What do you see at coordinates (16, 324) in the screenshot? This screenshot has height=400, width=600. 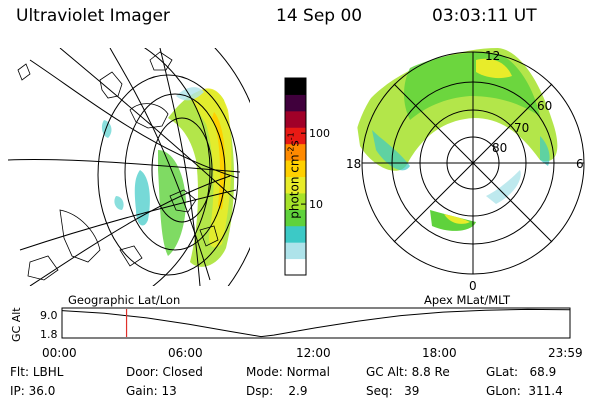 I see `y-axis-label: GC Alt` at bounding box center [16, 324].